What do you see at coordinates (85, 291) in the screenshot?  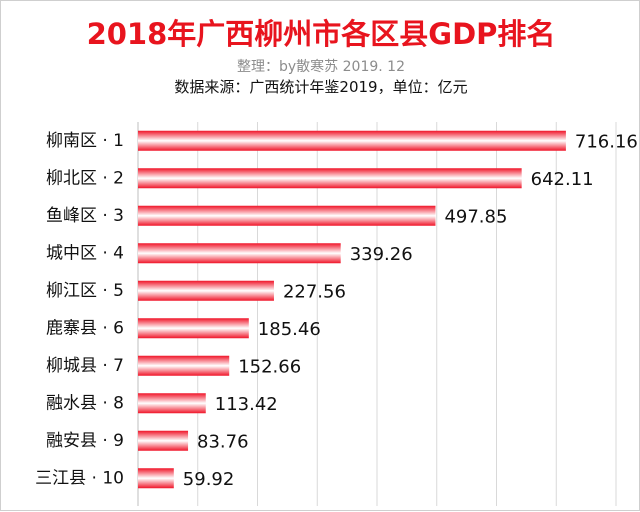 I see `category-label: 柳江区 · 5` at bounding box center [85, 291].